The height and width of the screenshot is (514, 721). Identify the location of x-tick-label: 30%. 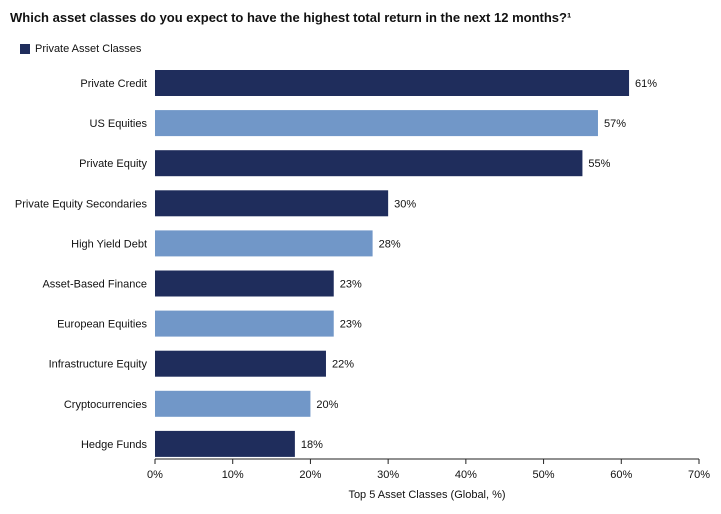
(388, 475).